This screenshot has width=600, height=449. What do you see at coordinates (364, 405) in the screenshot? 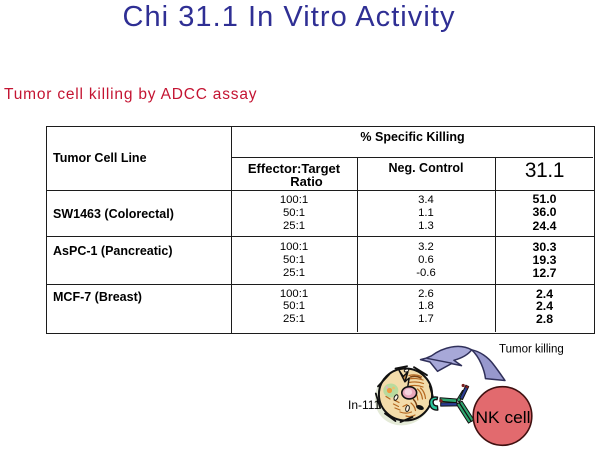
I see `svg-text: In-111` at bounding box center [364, 405].